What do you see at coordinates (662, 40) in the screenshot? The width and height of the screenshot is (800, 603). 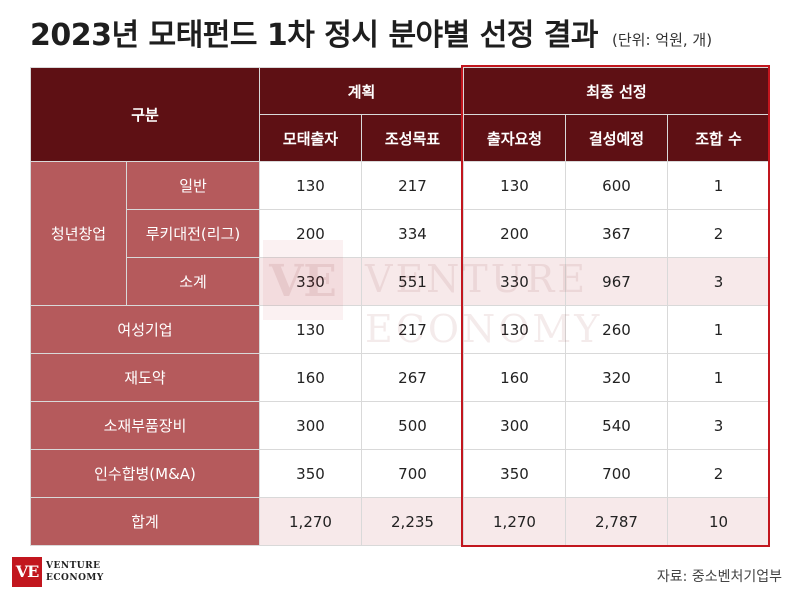 I see `unit-label: (단위: 억원, 개)` at bounding box center [662, 40].